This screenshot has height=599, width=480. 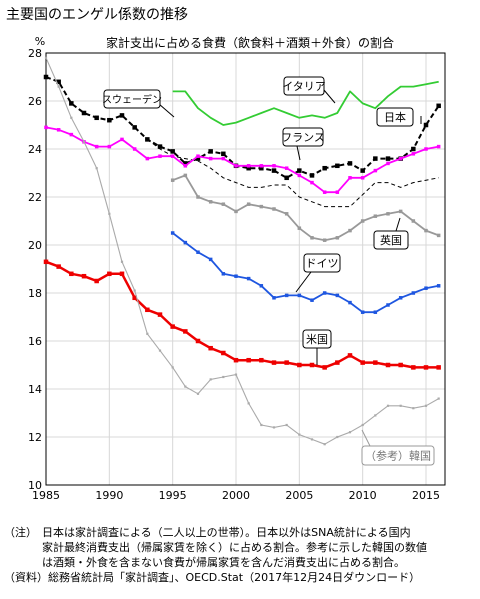 I want to click on series-name-label: （参考）韓国, so click(x=398, y=456).